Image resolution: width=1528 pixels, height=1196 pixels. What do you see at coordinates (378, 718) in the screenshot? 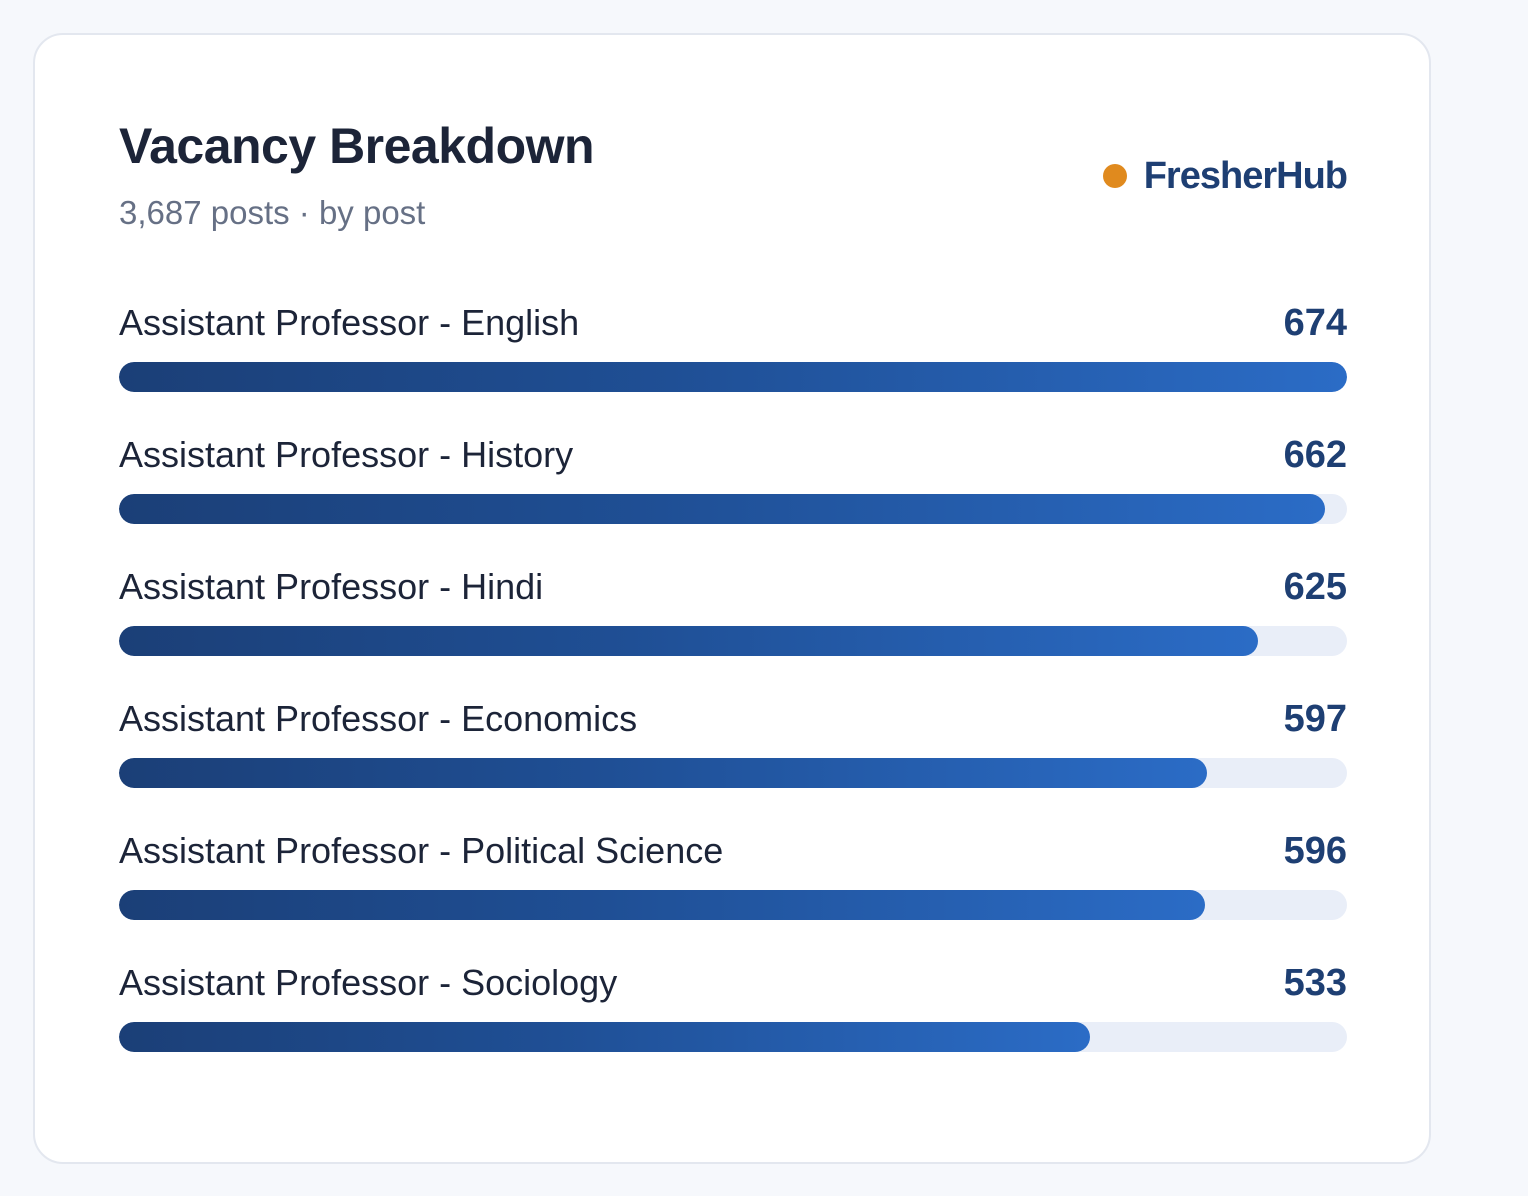
I see `bar-label: Assistant Professor - Economics` at bounding box center [378, 718].